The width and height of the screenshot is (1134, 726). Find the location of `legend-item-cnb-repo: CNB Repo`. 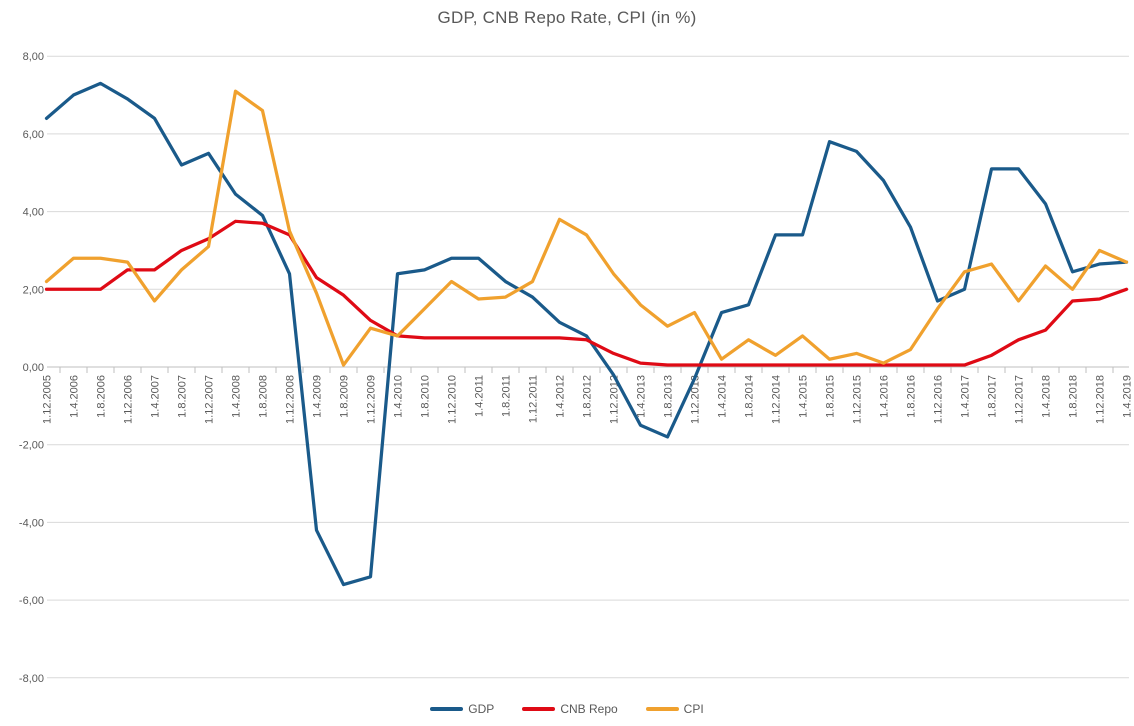

legend-item-cnb-repo: CNB Repo is located at coordinates (570, 709).